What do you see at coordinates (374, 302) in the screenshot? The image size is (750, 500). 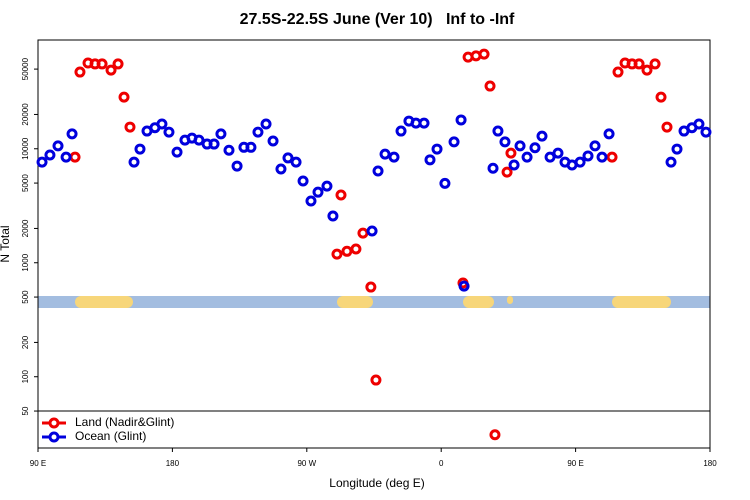 I see `surface-mask` at bounding box center [374, 302].